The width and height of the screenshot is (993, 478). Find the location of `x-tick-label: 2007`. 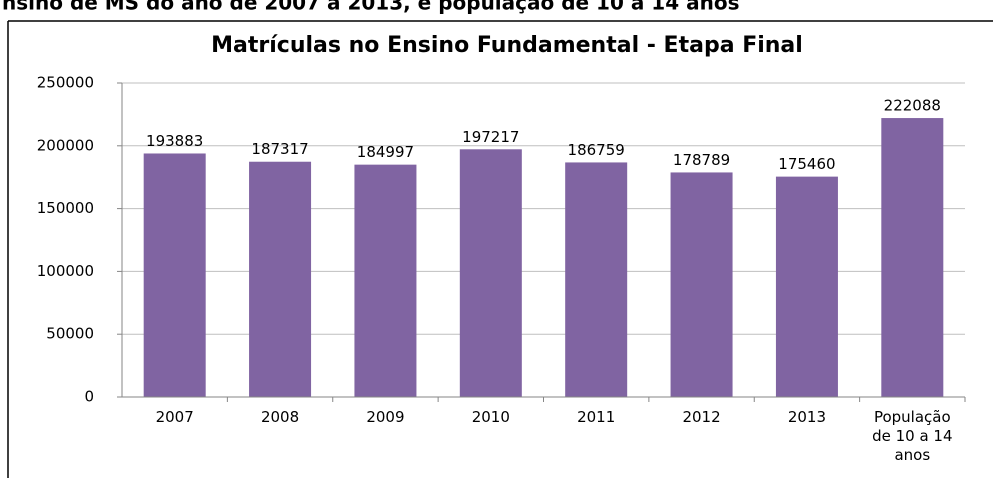

x-tick-label: 2007 is located at coordinates (174, 417).